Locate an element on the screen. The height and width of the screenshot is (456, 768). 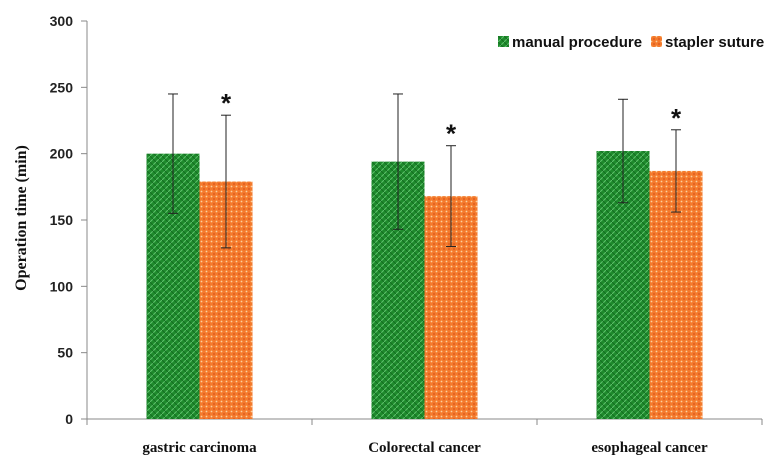
legend-label-stapler-suture: stapler suture is located at coordinates (714, 42).